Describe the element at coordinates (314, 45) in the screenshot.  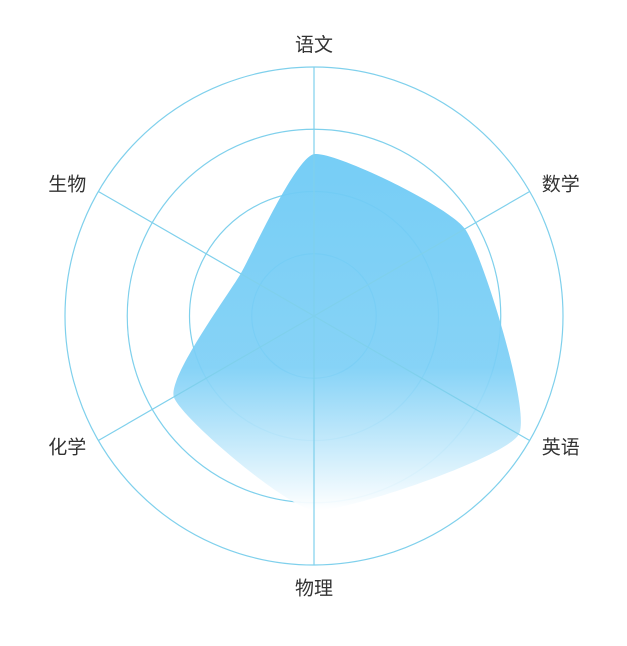
I see `axis-label-0: 语文` at that location.